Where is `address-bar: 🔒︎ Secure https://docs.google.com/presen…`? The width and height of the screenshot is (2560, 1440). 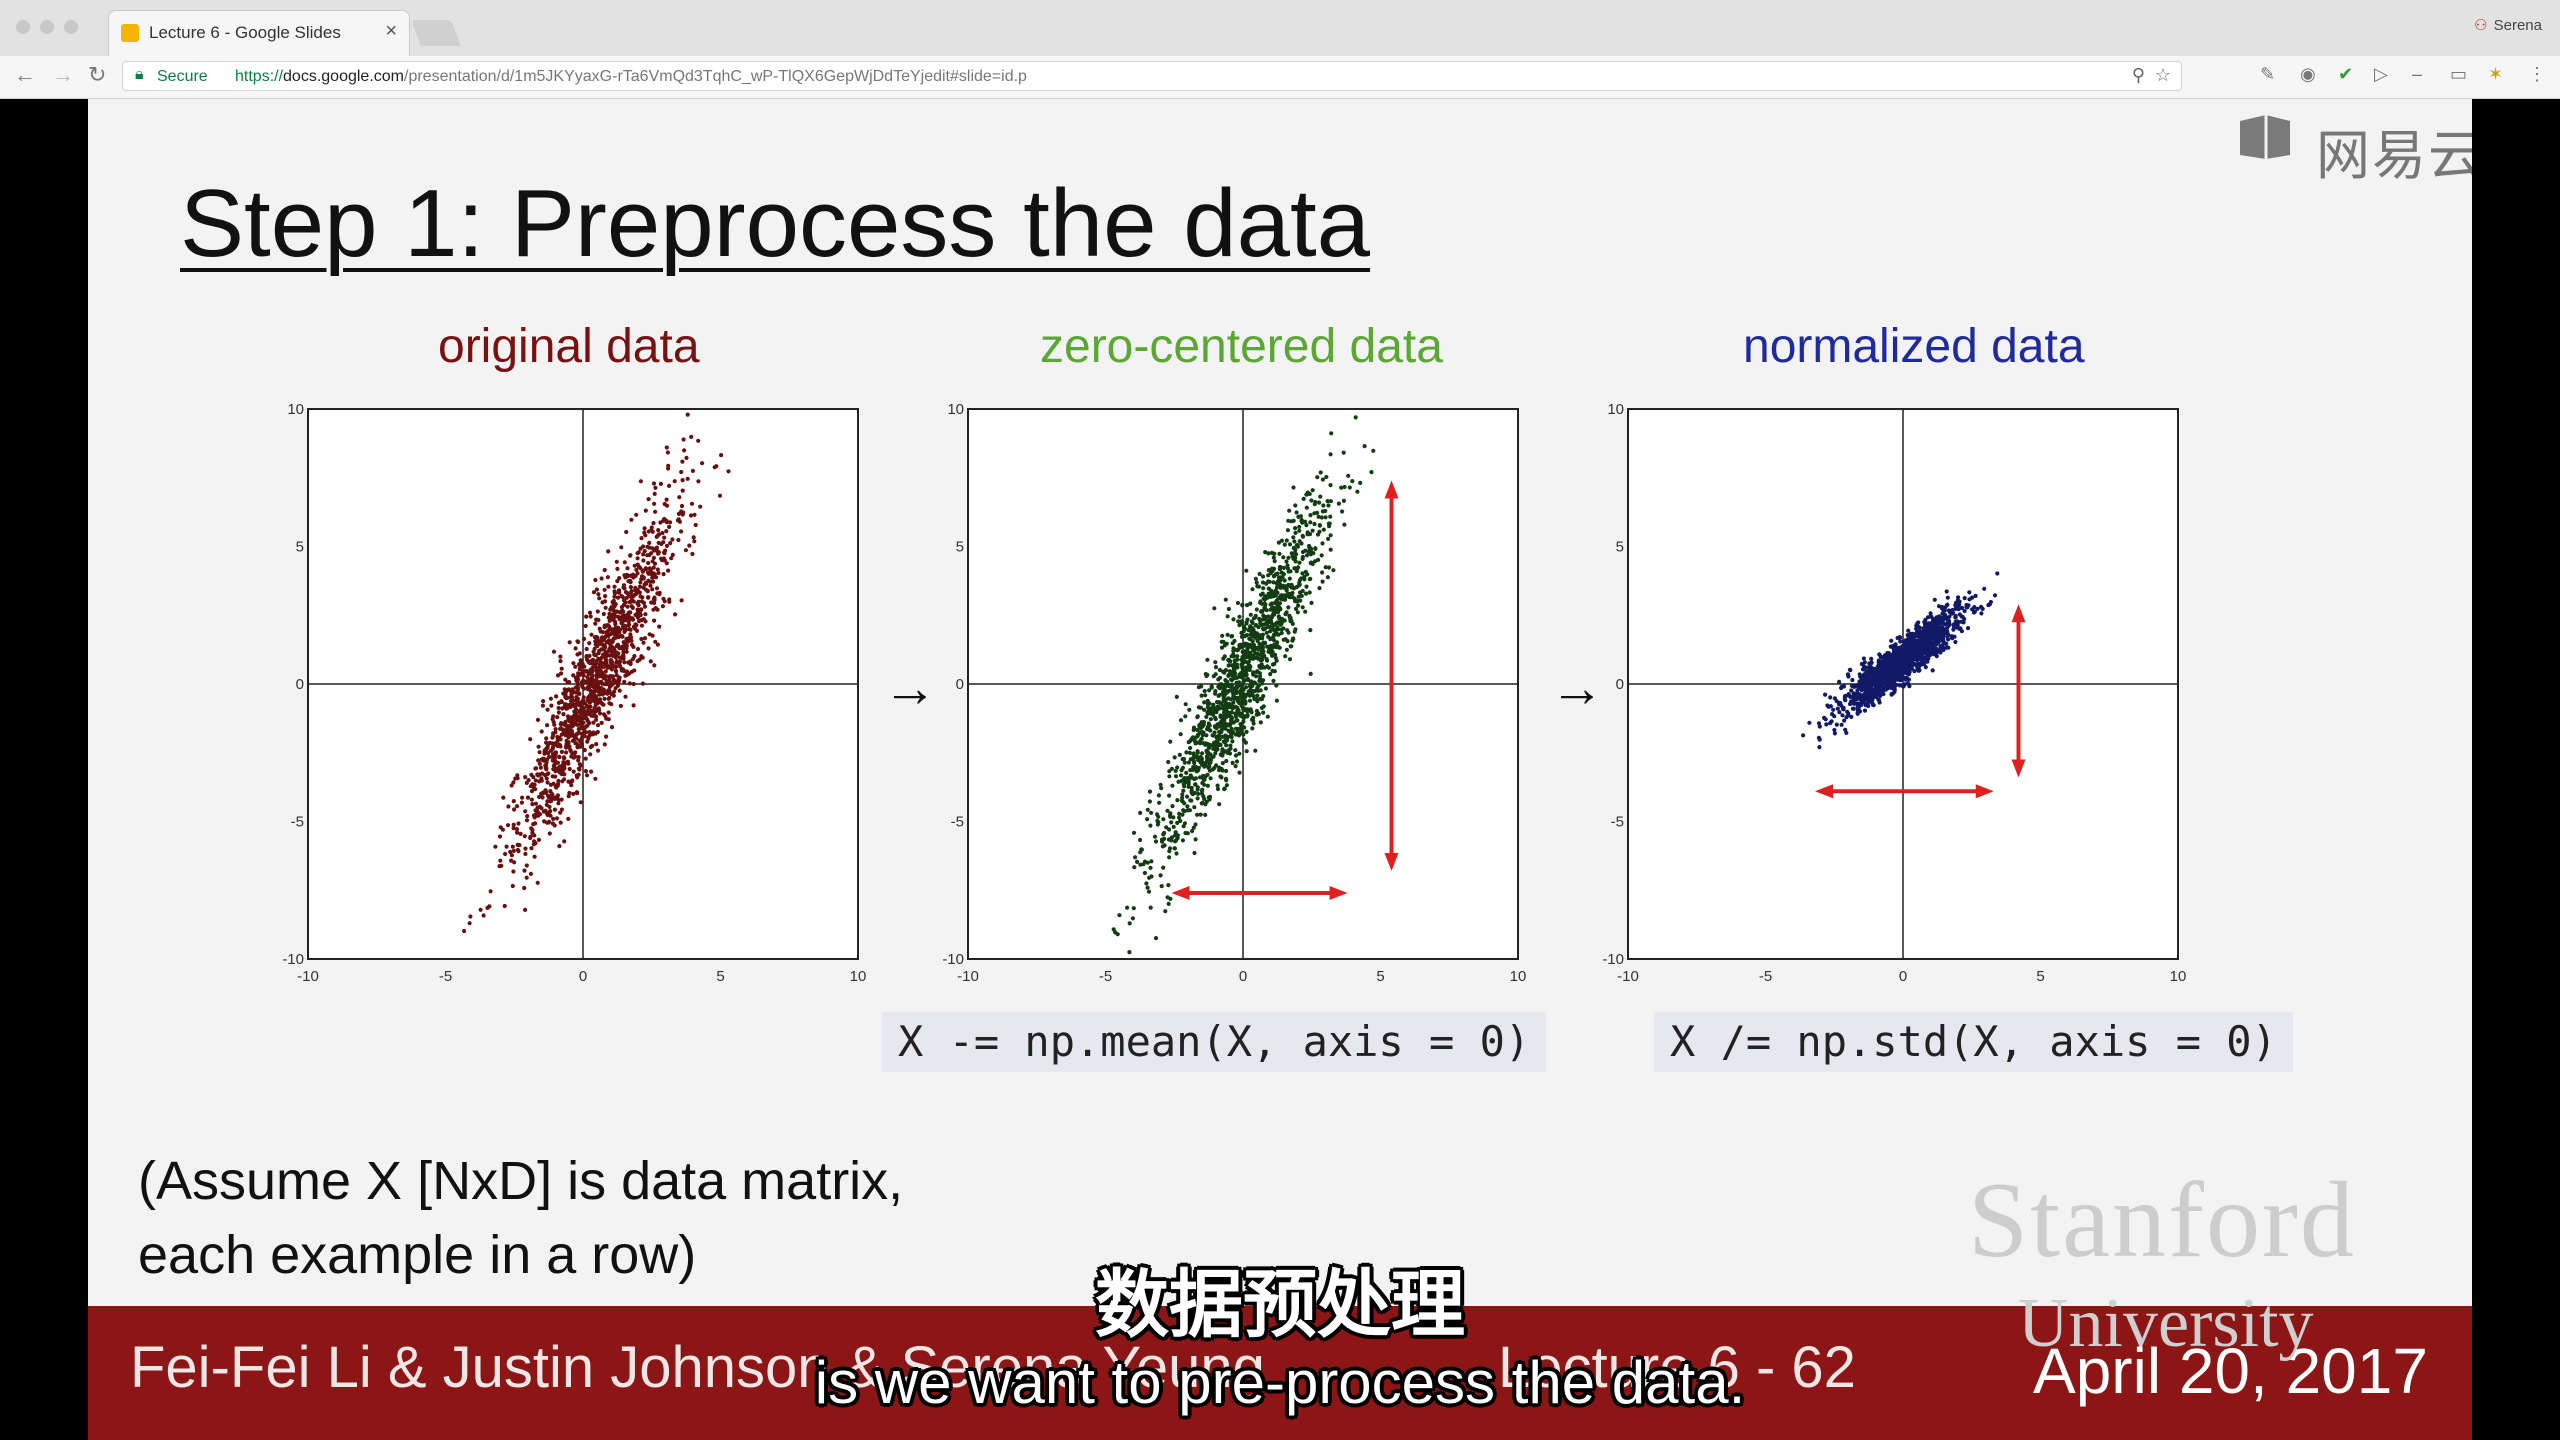
address-bar: 🔒︎ Secure https://docs.google.com/presen… is located at coordinates (1152, 76).